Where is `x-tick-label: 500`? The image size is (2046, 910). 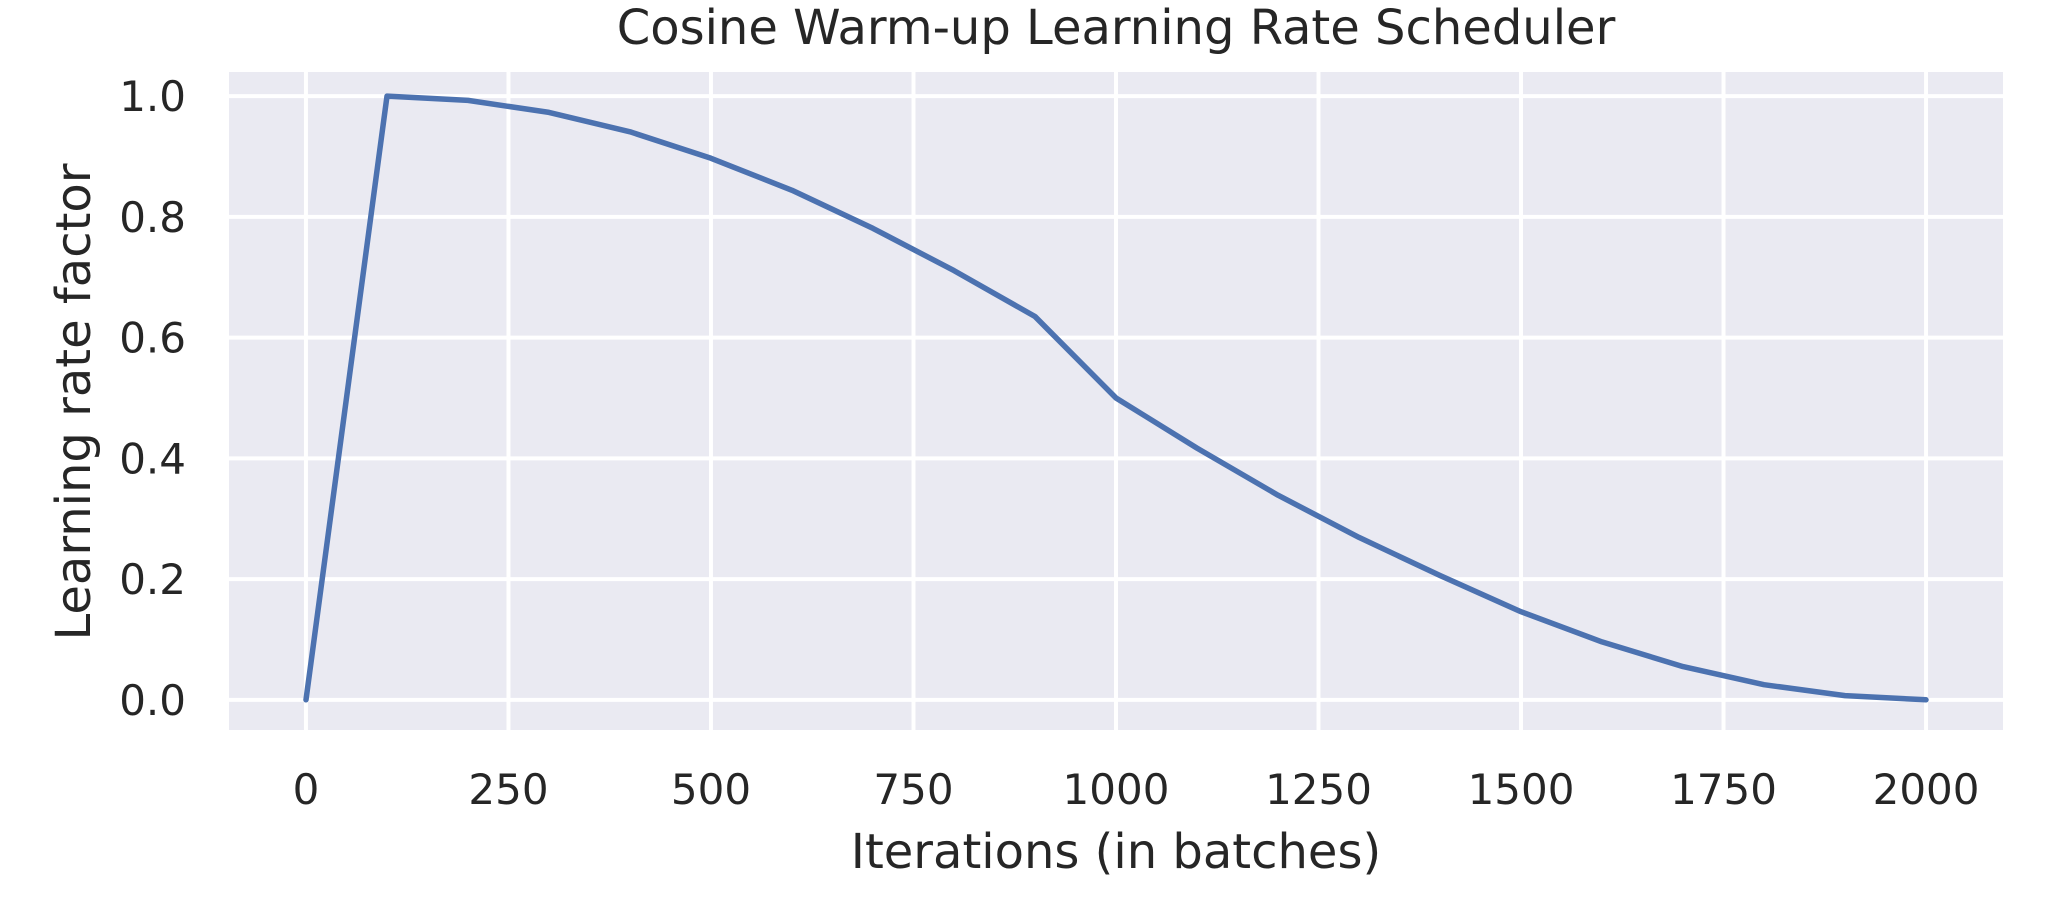 x-tick-label: 500 is located at coordinates (711, 789).